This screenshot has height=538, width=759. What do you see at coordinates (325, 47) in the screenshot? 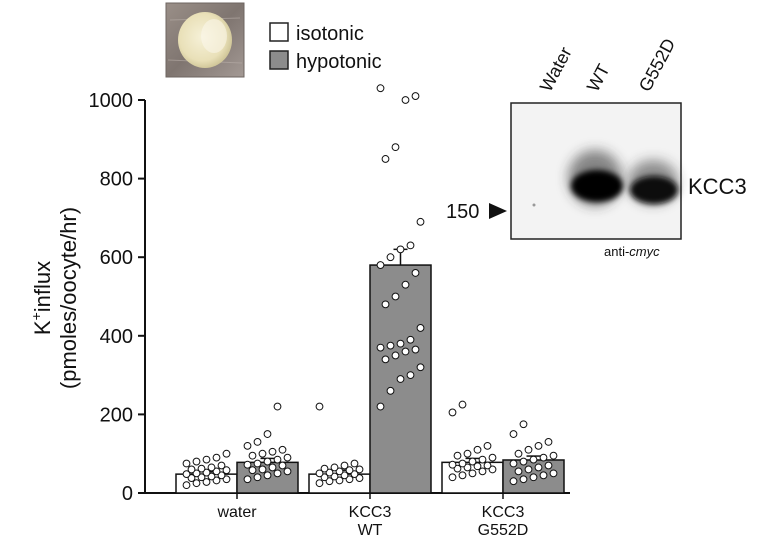
I see `legend: isotonic hypotonic` at bounding box center [325, 47].